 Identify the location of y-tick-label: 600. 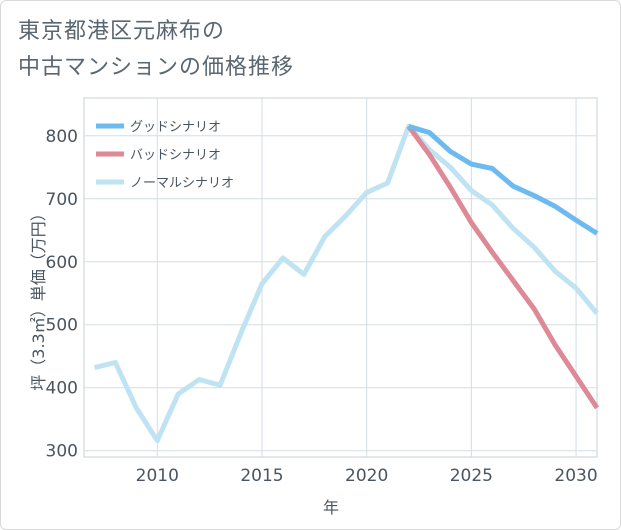
(62, 263).